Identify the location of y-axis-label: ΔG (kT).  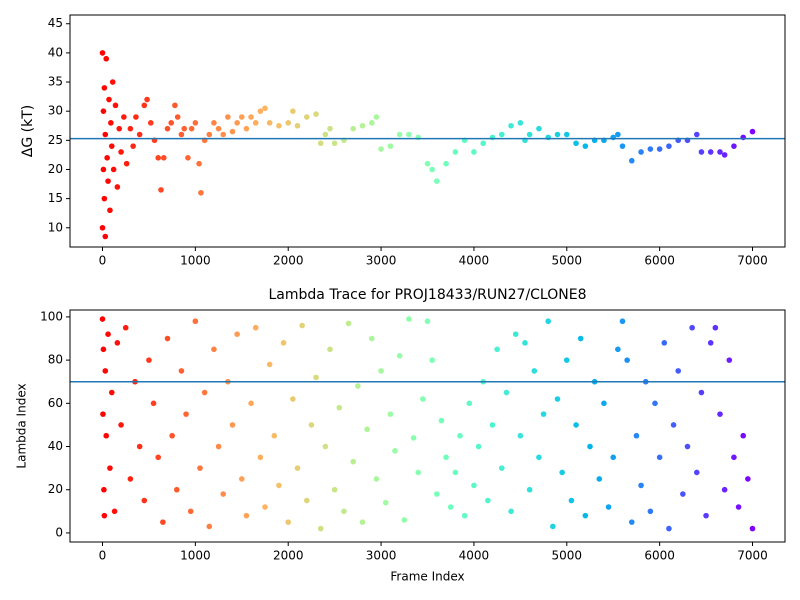
(28, 131).